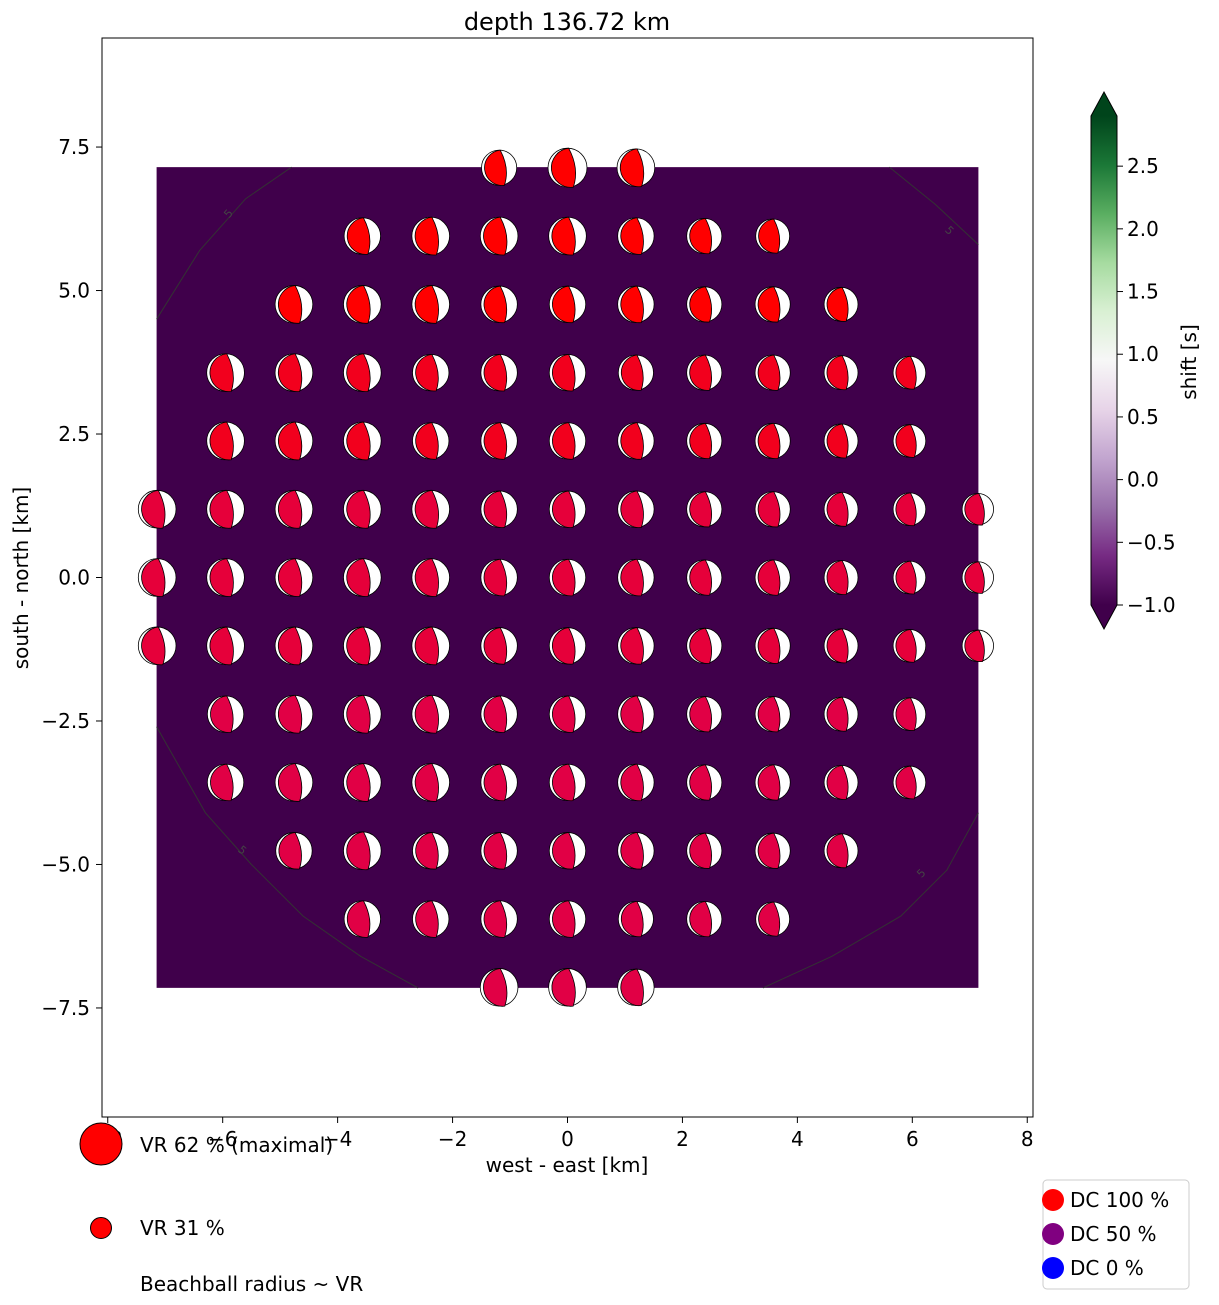  Describe the element at coordinates (912, 1139) in the screenshot. I see `x-tick-label: 6` at that location.